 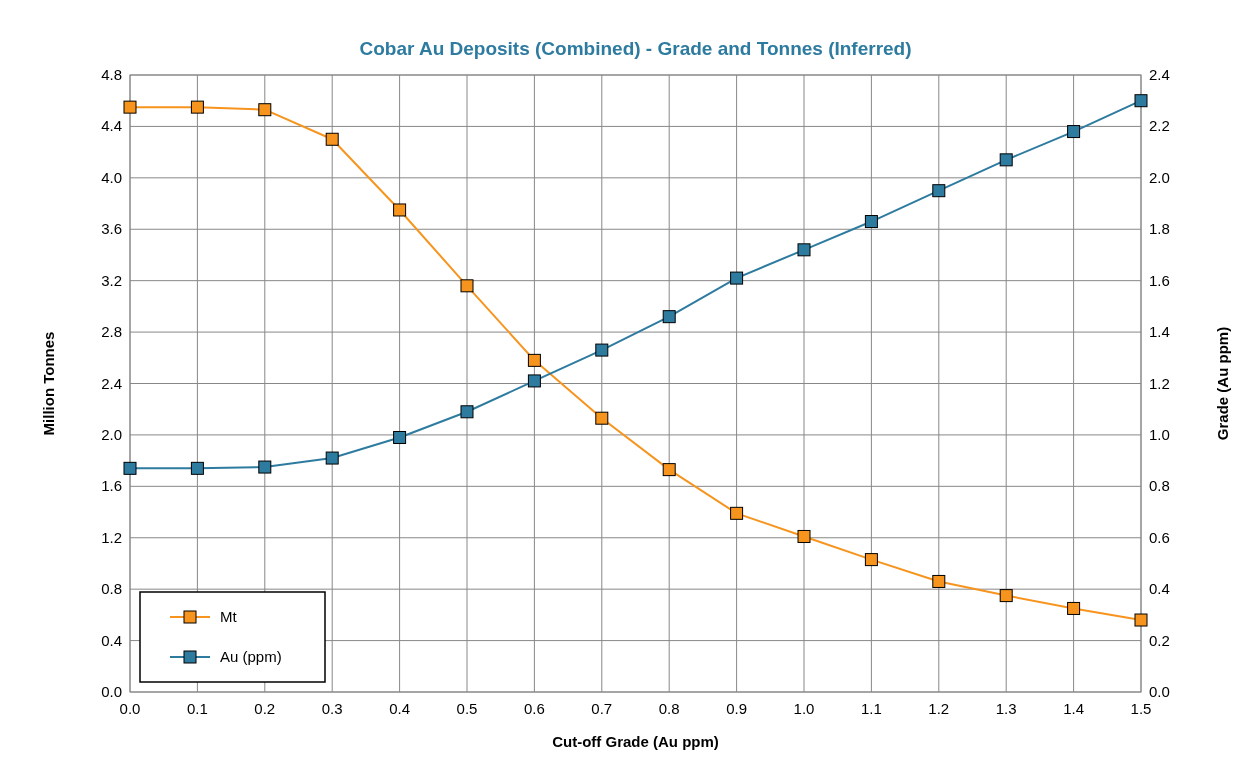 What do you see at coordinates (602, 708) in the screenshot?
I see `x-tick-label: 0.7` at bounding box center [602, 708].